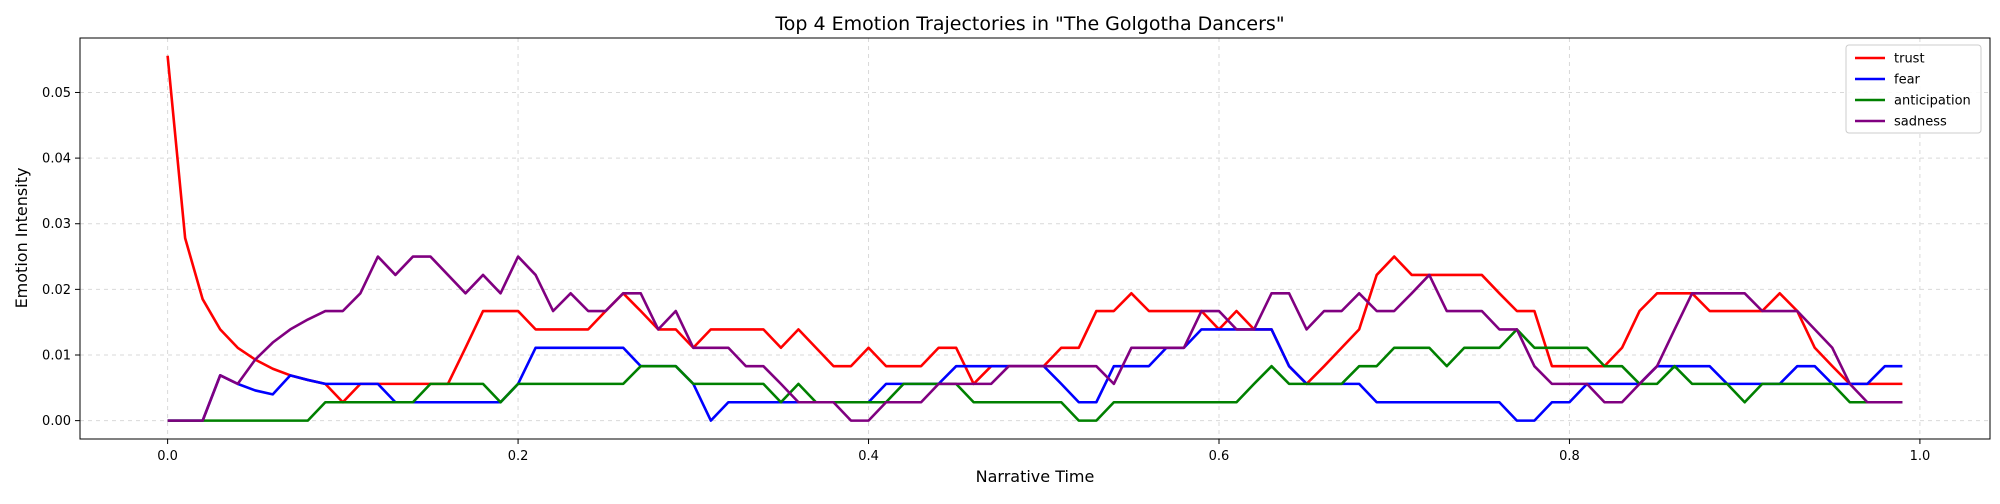 The width and height of the screenshot is (2000, 504). What do you see at coordinates (56, 421) in the screenshot?
I see `y-tick-label: 0.00` at bounding box center [56, 421].